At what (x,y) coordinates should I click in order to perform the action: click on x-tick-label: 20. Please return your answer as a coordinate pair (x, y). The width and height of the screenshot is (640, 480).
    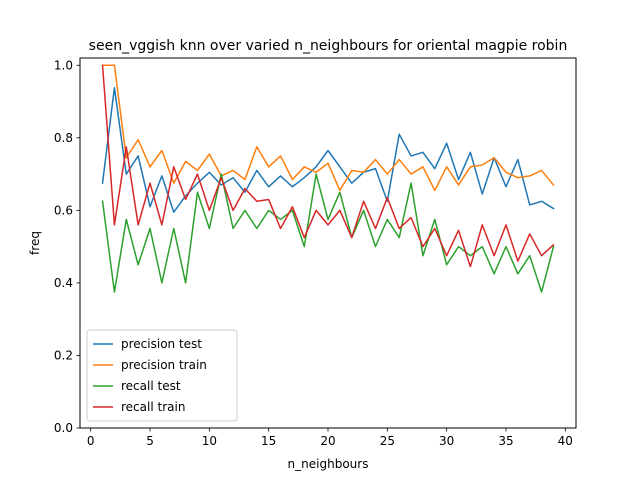
    Looking at the image, I should click on (327, 441).